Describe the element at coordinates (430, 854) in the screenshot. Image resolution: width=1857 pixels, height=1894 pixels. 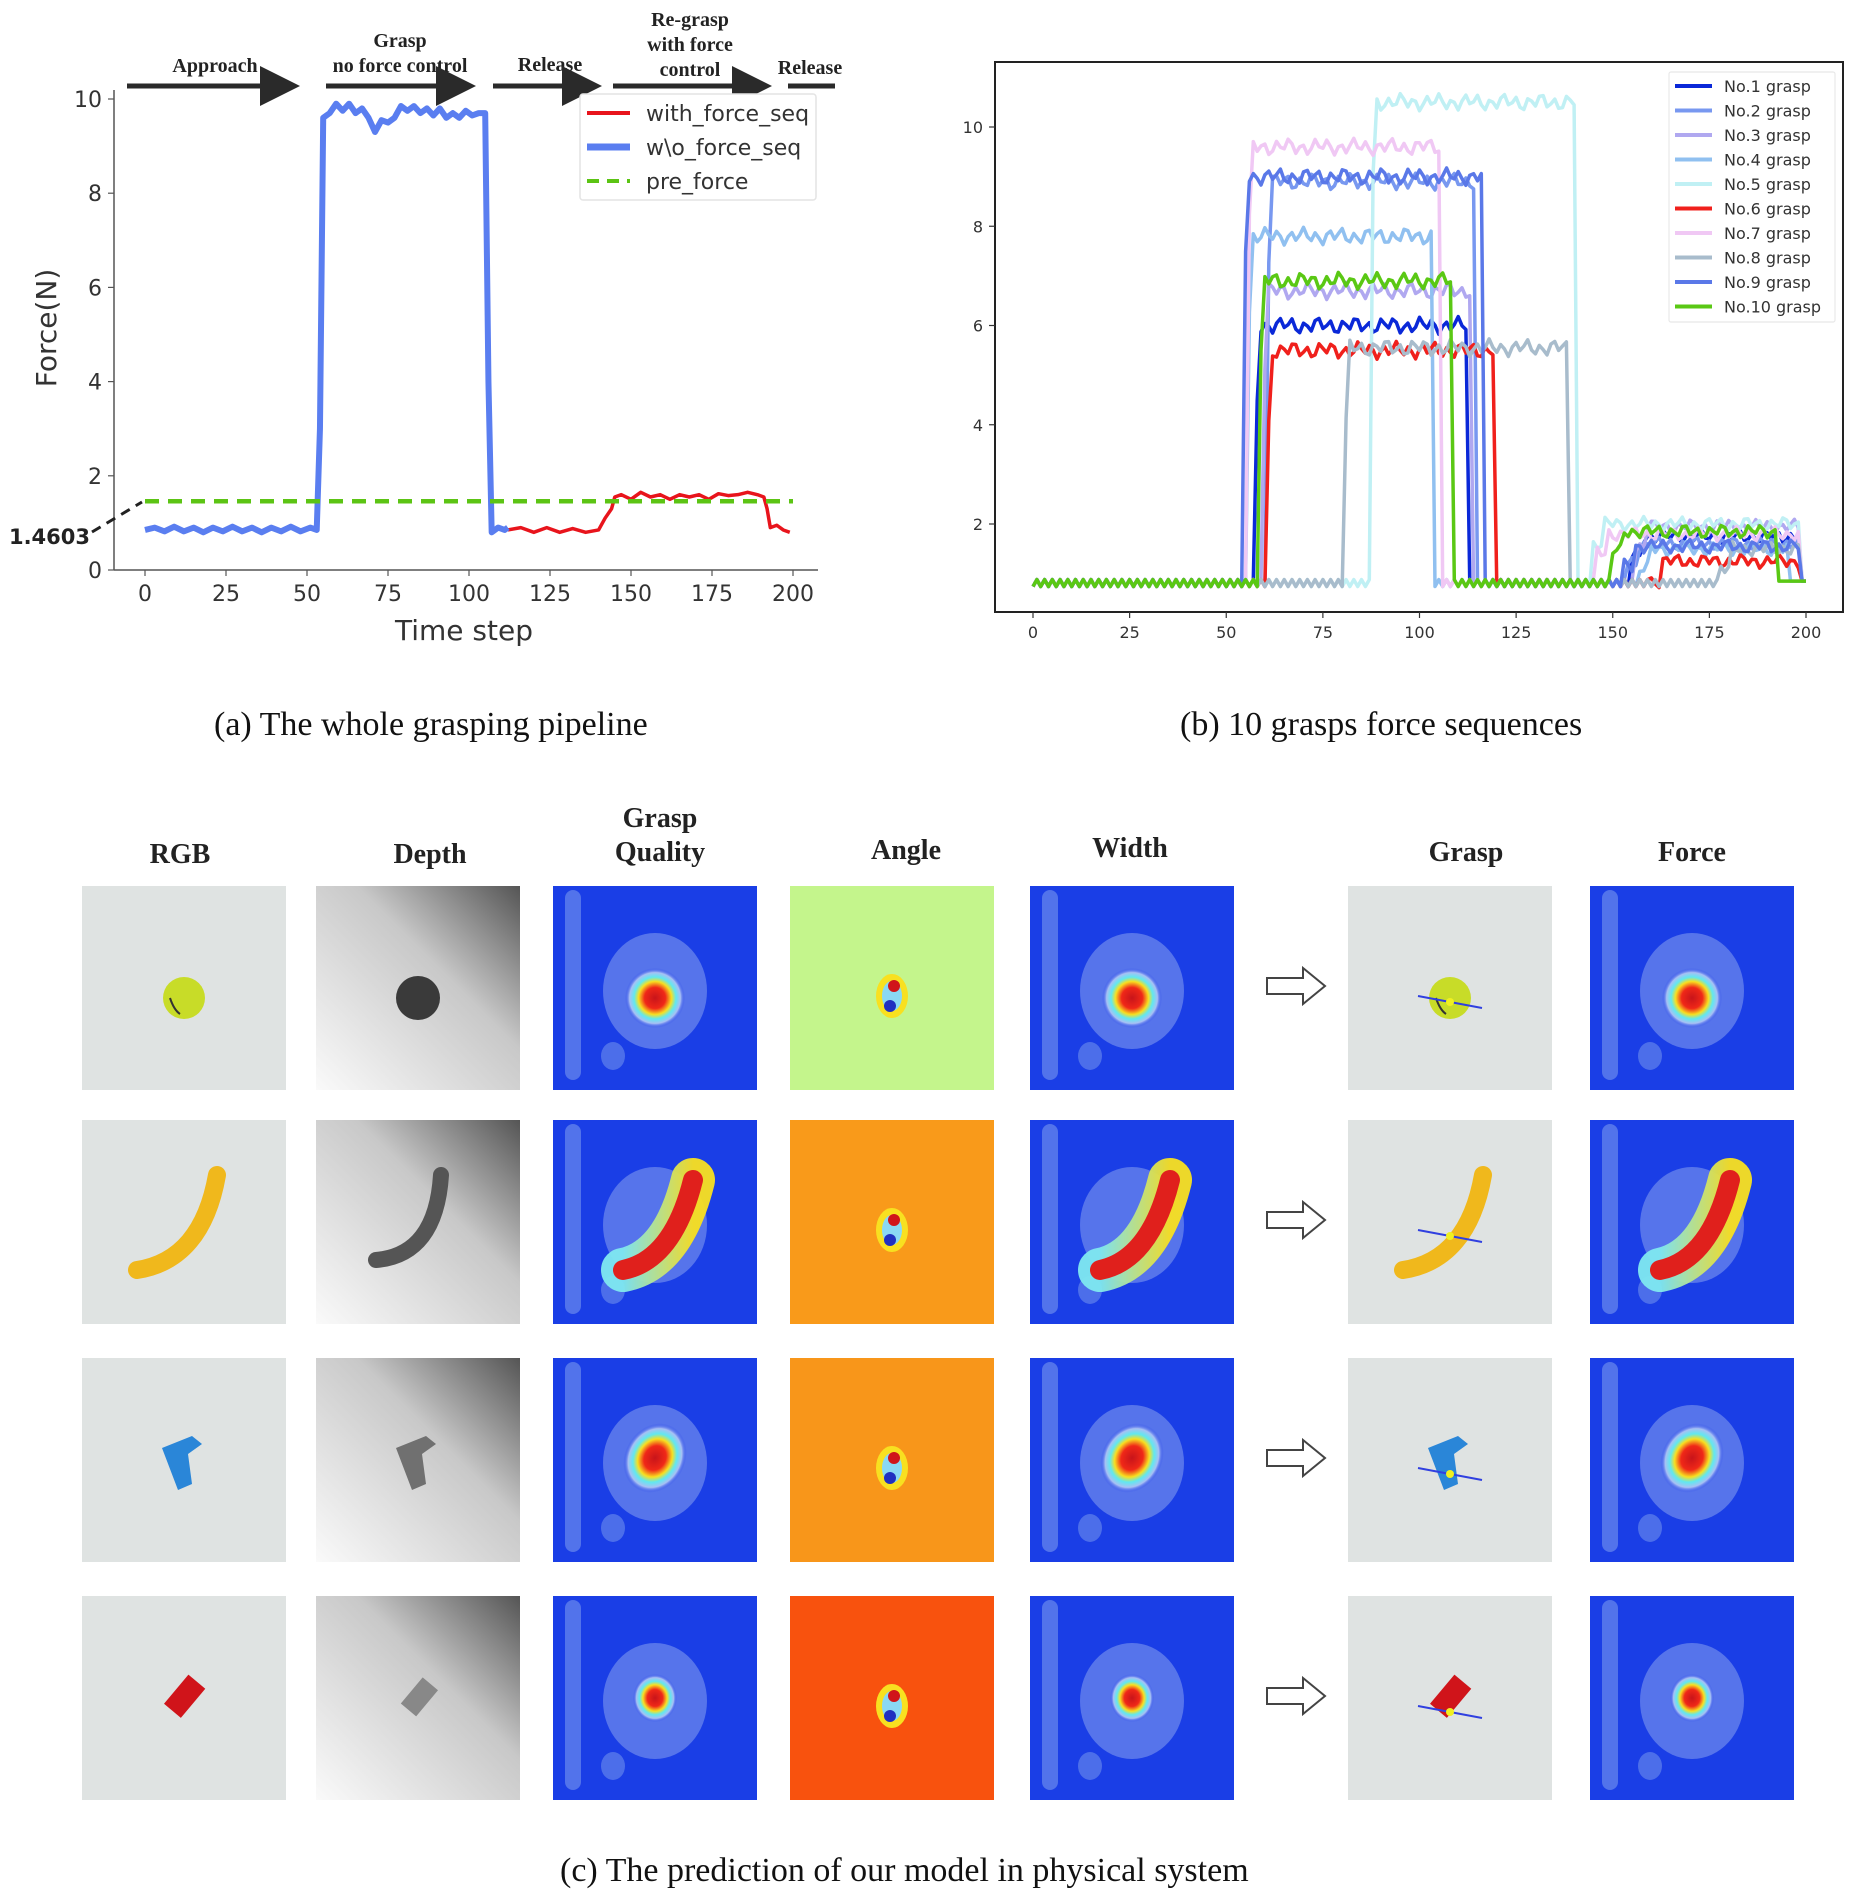
I see `col-header-depth: Depth` at that location.